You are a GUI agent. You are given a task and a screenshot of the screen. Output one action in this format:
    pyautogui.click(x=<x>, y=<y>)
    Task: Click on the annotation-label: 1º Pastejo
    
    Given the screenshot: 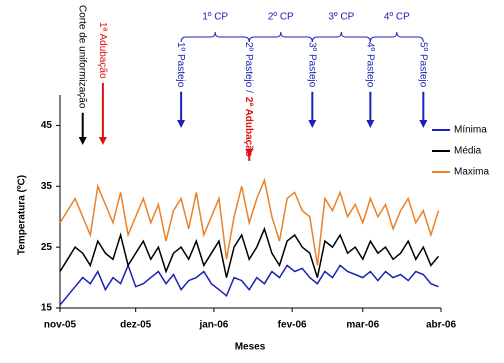 What is the action you would take?
    pyautogui.click(x=180, y=65)
    